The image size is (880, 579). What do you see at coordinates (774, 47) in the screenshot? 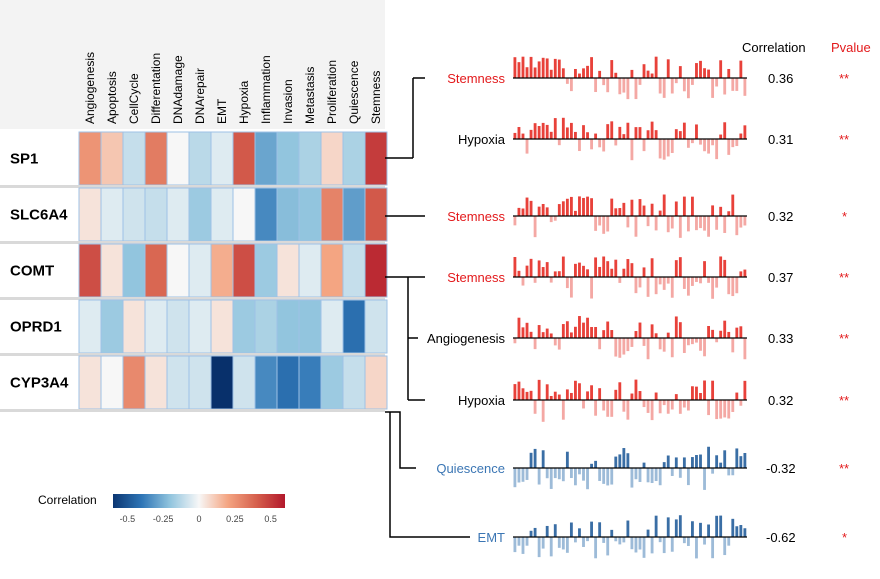
I see `correlation-header: Correlation` at bounding box center [774, 47].